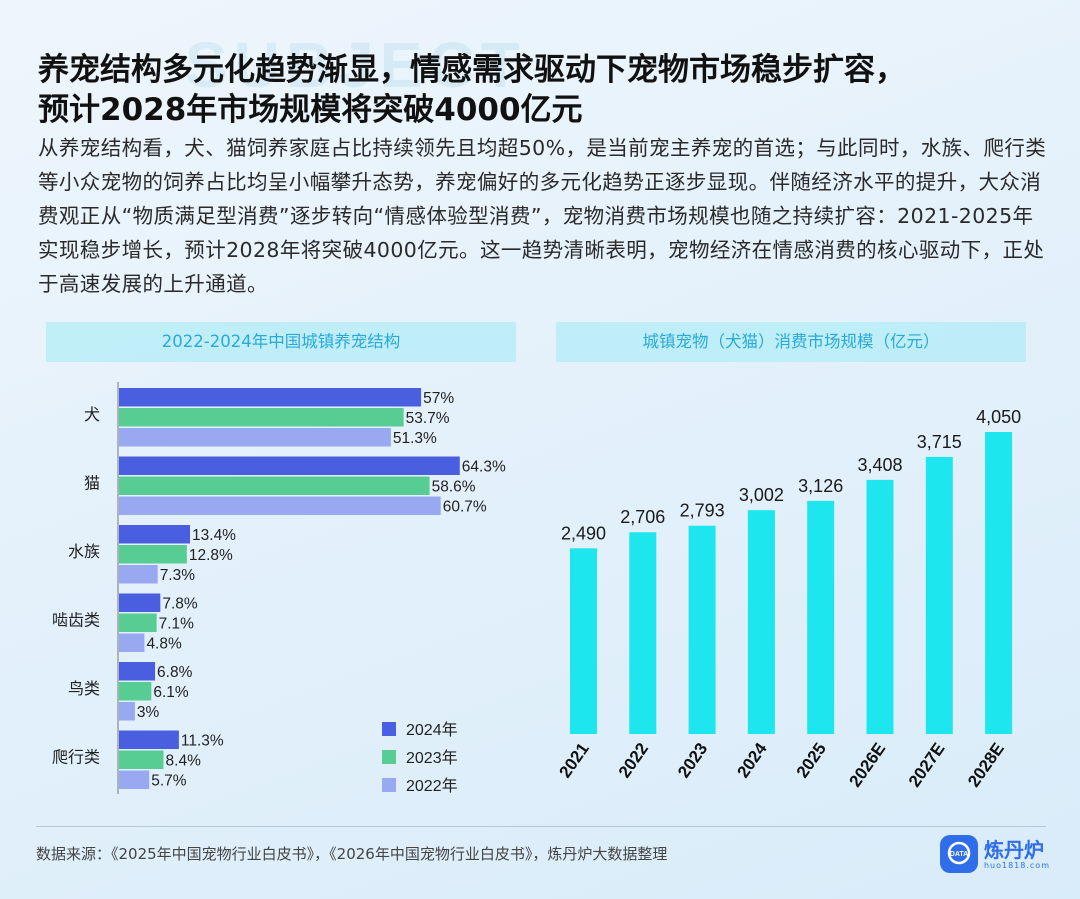 The height and width of the screenshot is (899, 1080). I want to click on x-tick-label-5: 2026E, so click(868, 764).